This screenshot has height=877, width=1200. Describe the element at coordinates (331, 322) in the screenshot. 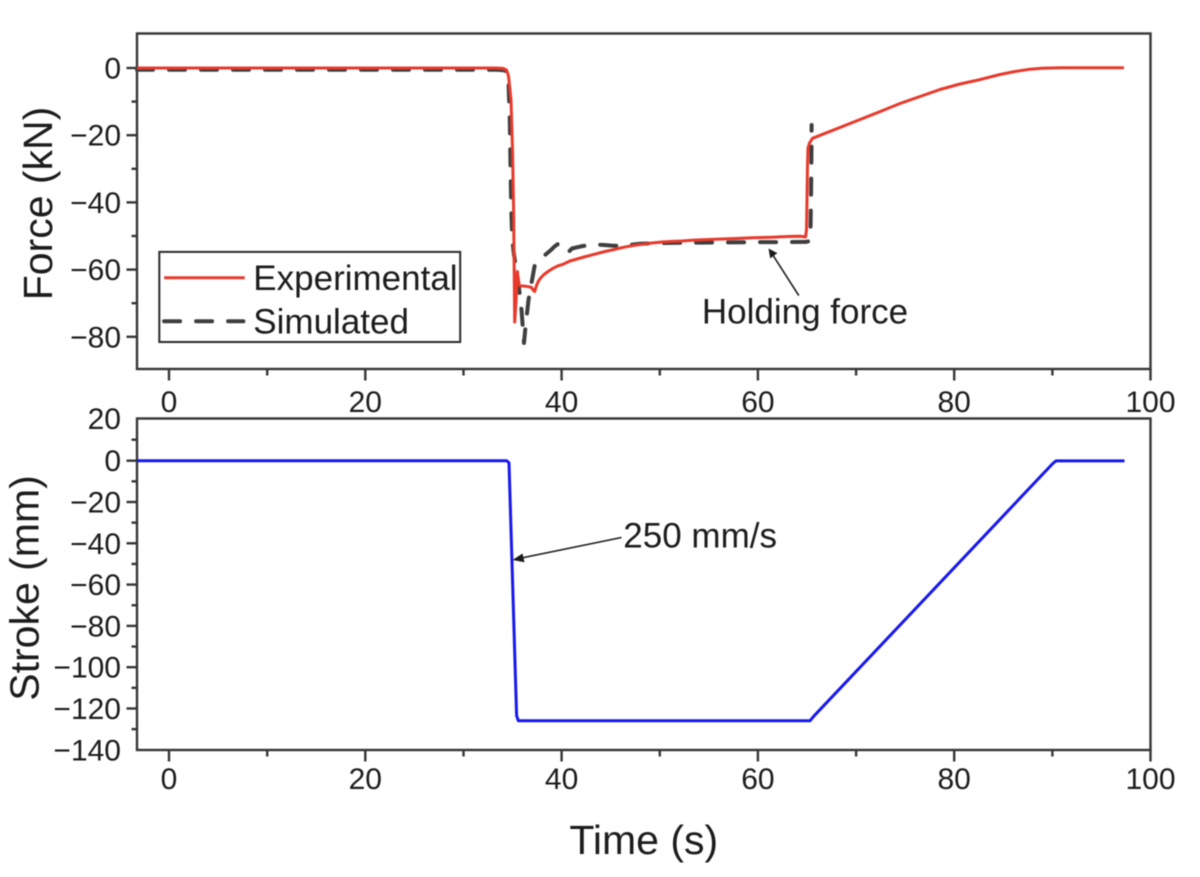

I see `svg-text: Simulated` at that location.